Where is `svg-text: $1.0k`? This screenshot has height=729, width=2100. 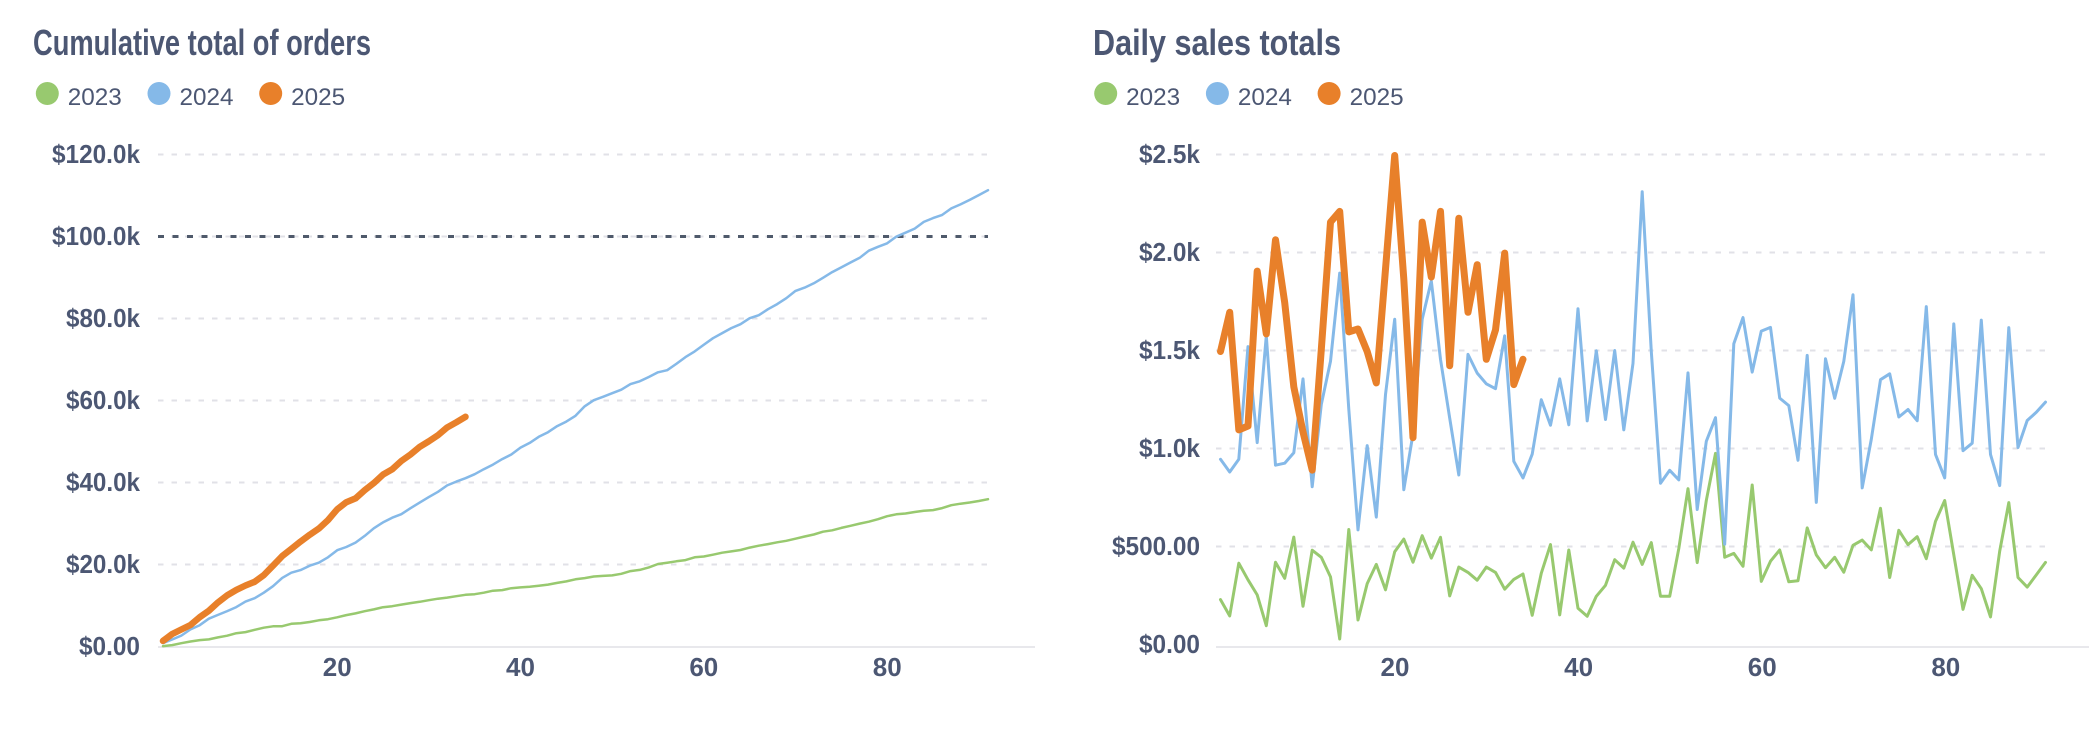
svg-text: $1.0k is located at coordinates (1169, 448).